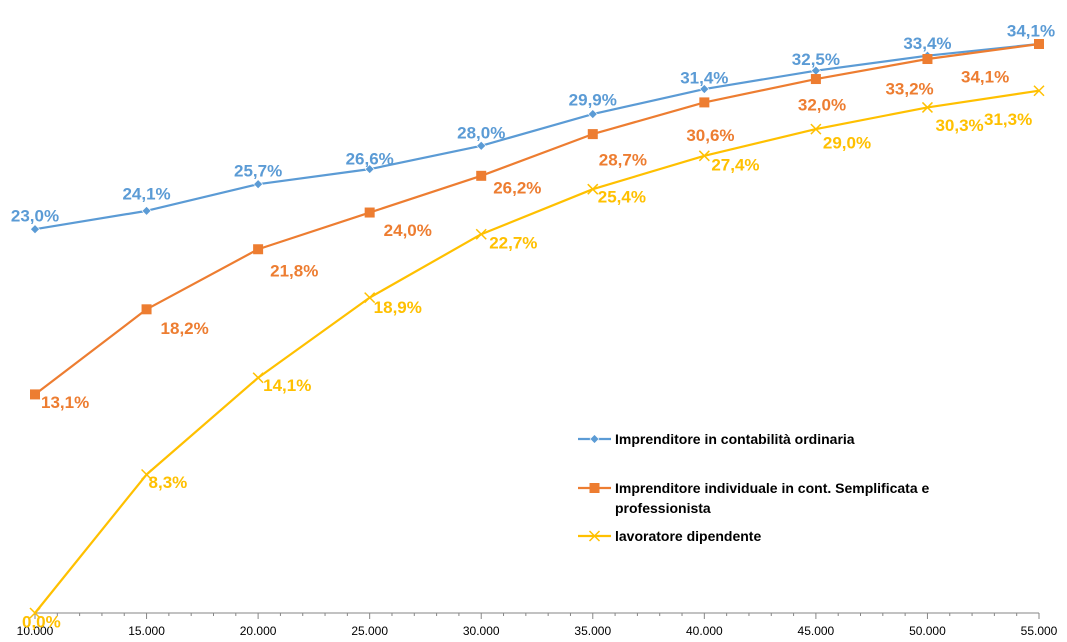  Describe the element at coordinates (663, 508) in the screenshot. I see `legend-label: professionista` at that location.